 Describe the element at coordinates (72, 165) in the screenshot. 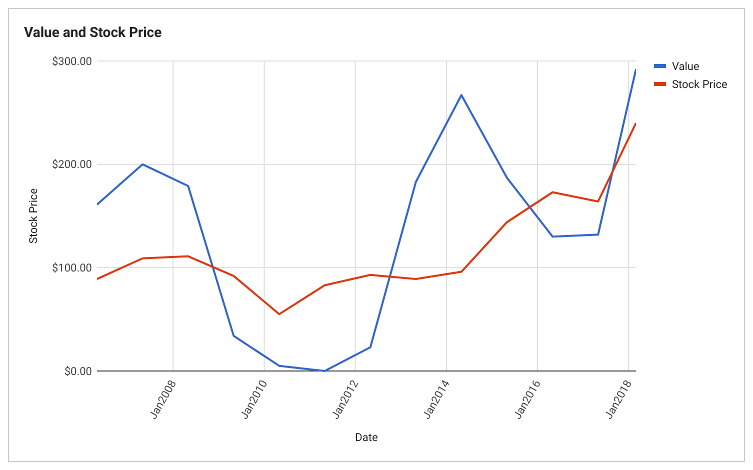

I see `y-tick-label: $200.00` at that location.